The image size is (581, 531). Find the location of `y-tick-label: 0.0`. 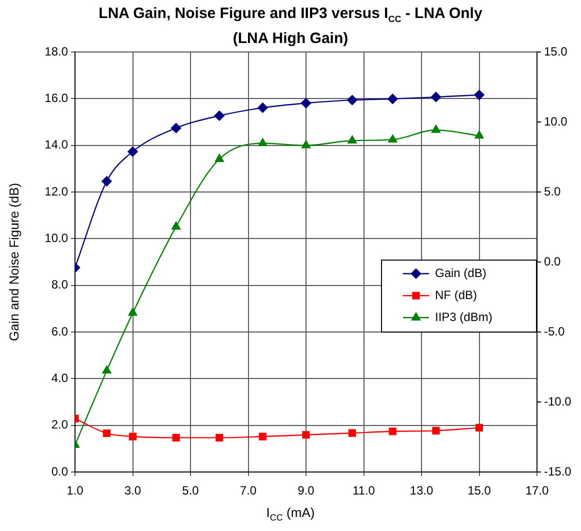

y-tick-label: 0.0 is located at coordinates (59, 471).